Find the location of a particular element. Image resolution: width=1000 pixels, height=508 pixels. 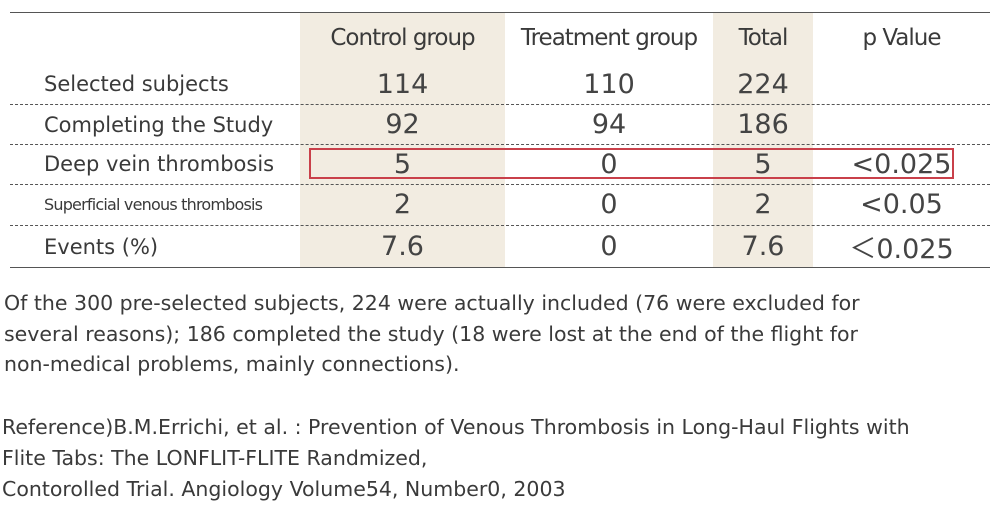

cell-dvt-p: <0.025 is located at coordinates (901, 164).